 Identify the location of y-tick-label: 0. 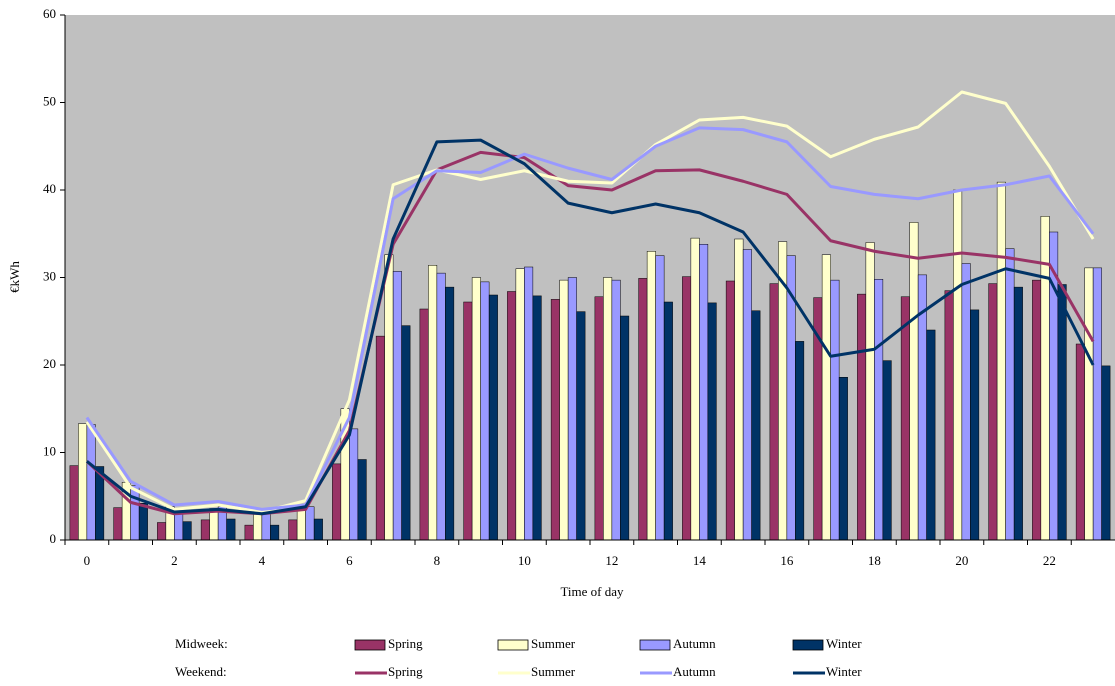
(53, 538).